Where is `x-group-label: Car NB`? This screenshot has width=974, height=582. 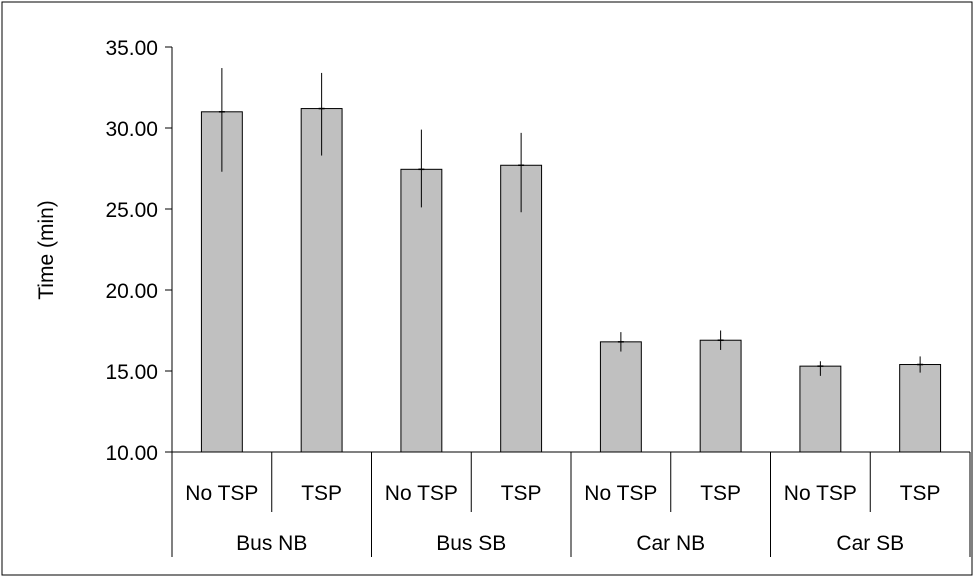
x-group-label: Car NB is located at coordinates (670, 543).